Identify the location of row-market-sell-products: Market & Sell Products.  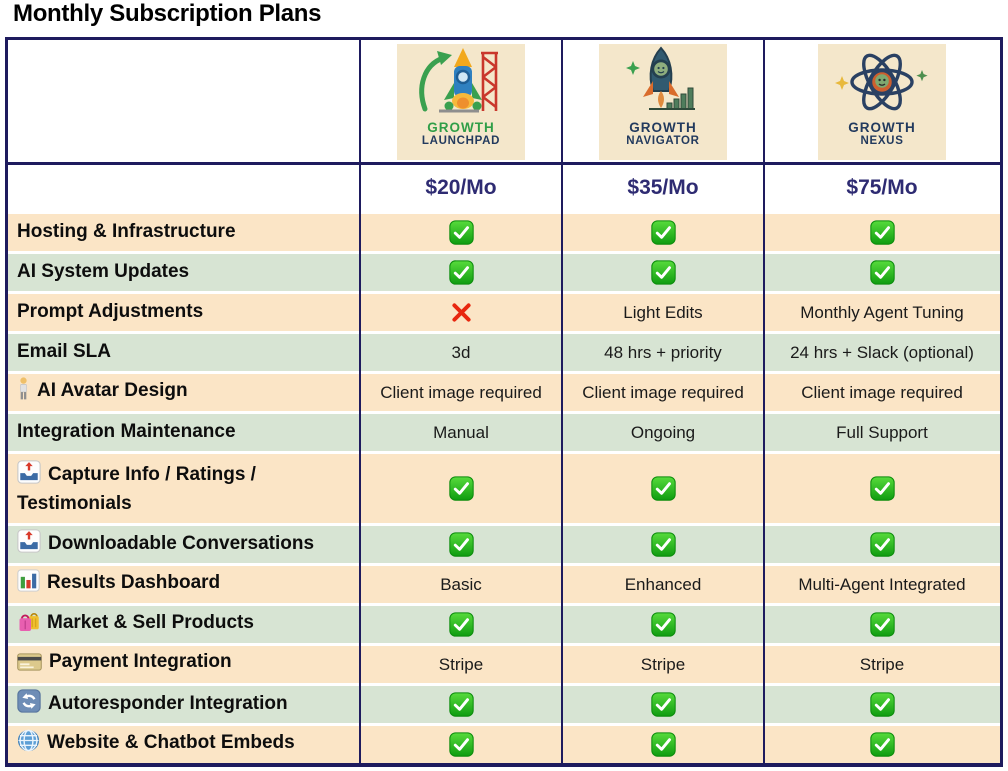
(504, 624).